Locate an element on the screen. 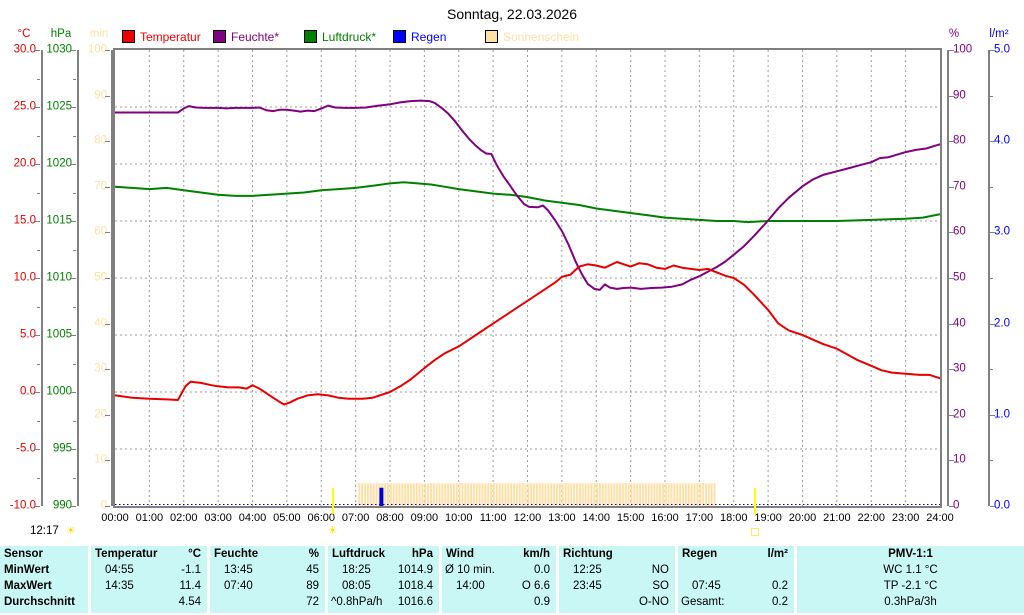 The height and width of the screenshot is (615, 1024). axis-line-l/m² is located at coordinates (989, 278).